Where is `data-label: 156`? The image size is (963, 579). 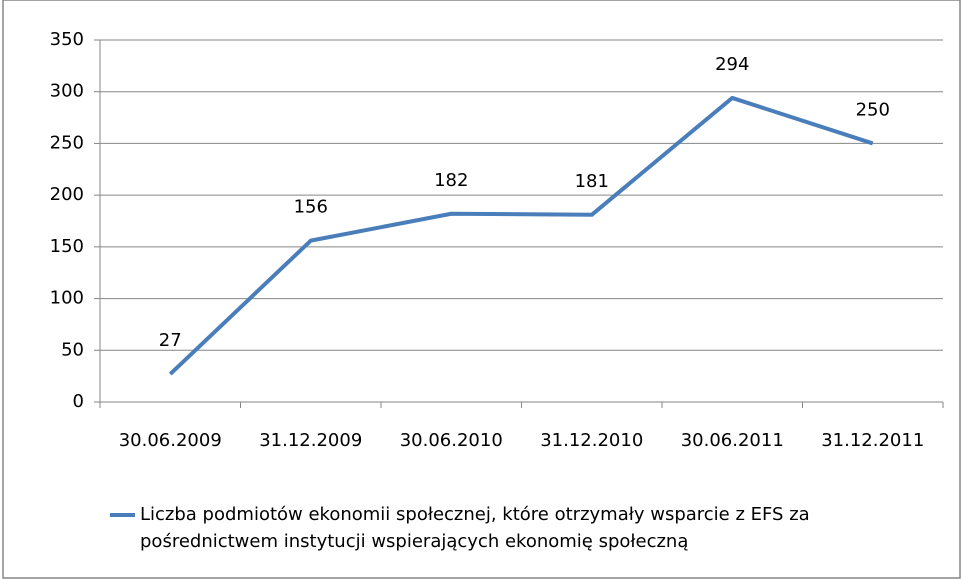 data-label: 156 is located at coordinates (311, 207).